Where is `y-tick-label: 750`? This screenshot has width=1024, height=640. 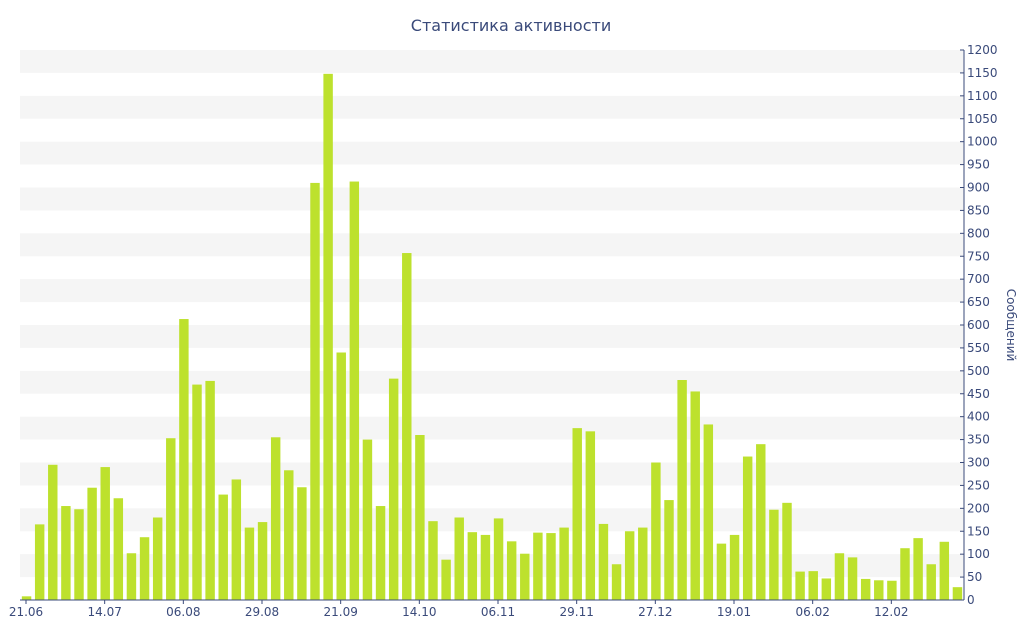
y-tick-label: 750 is located at coordinates (978, 256).